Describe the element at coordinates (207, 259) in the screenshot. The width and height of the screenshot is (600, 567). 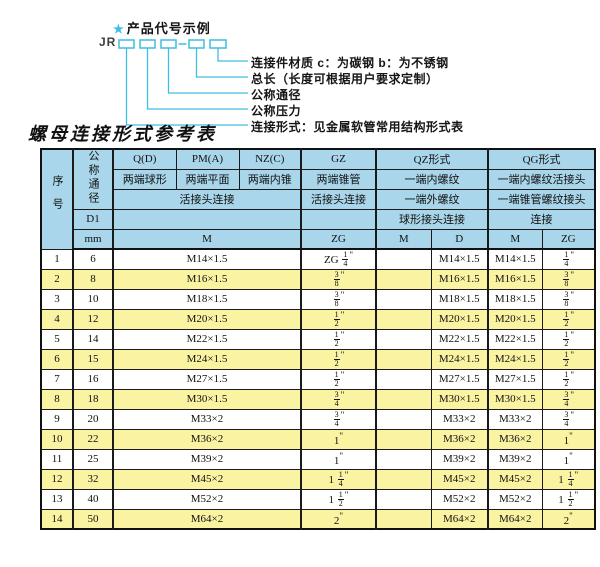
I see `cell-m: M14×1.5` at that location.